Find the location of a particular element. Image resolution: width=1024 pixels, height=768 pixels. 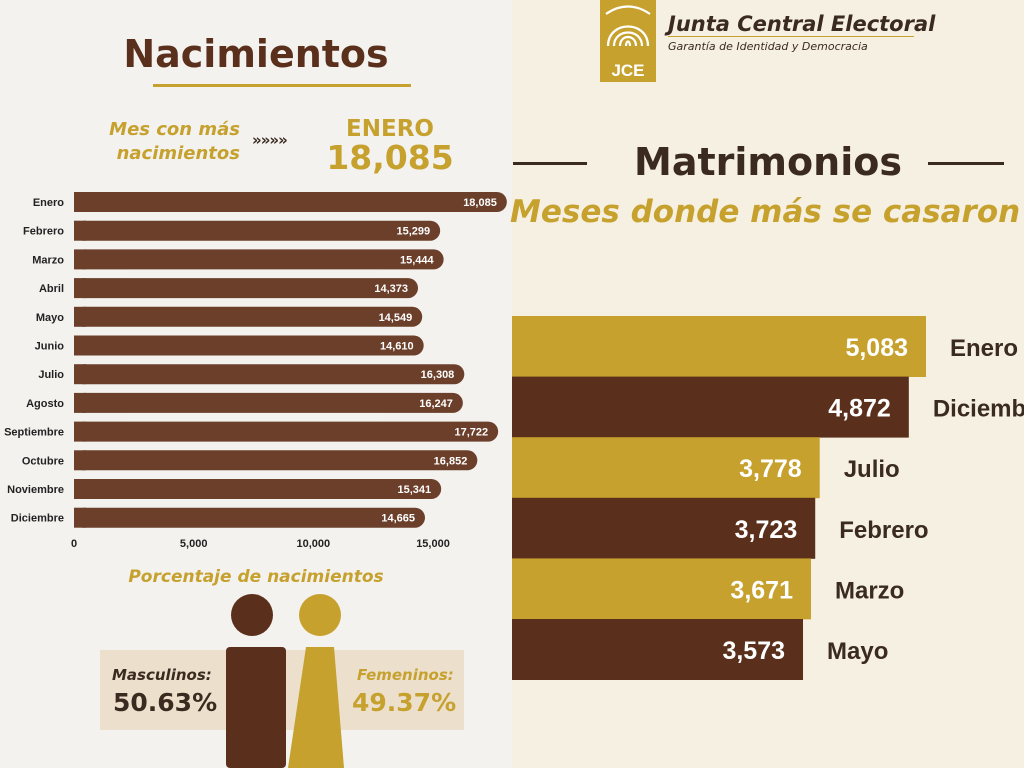

title-line-left is located at coordinates (550, 163).